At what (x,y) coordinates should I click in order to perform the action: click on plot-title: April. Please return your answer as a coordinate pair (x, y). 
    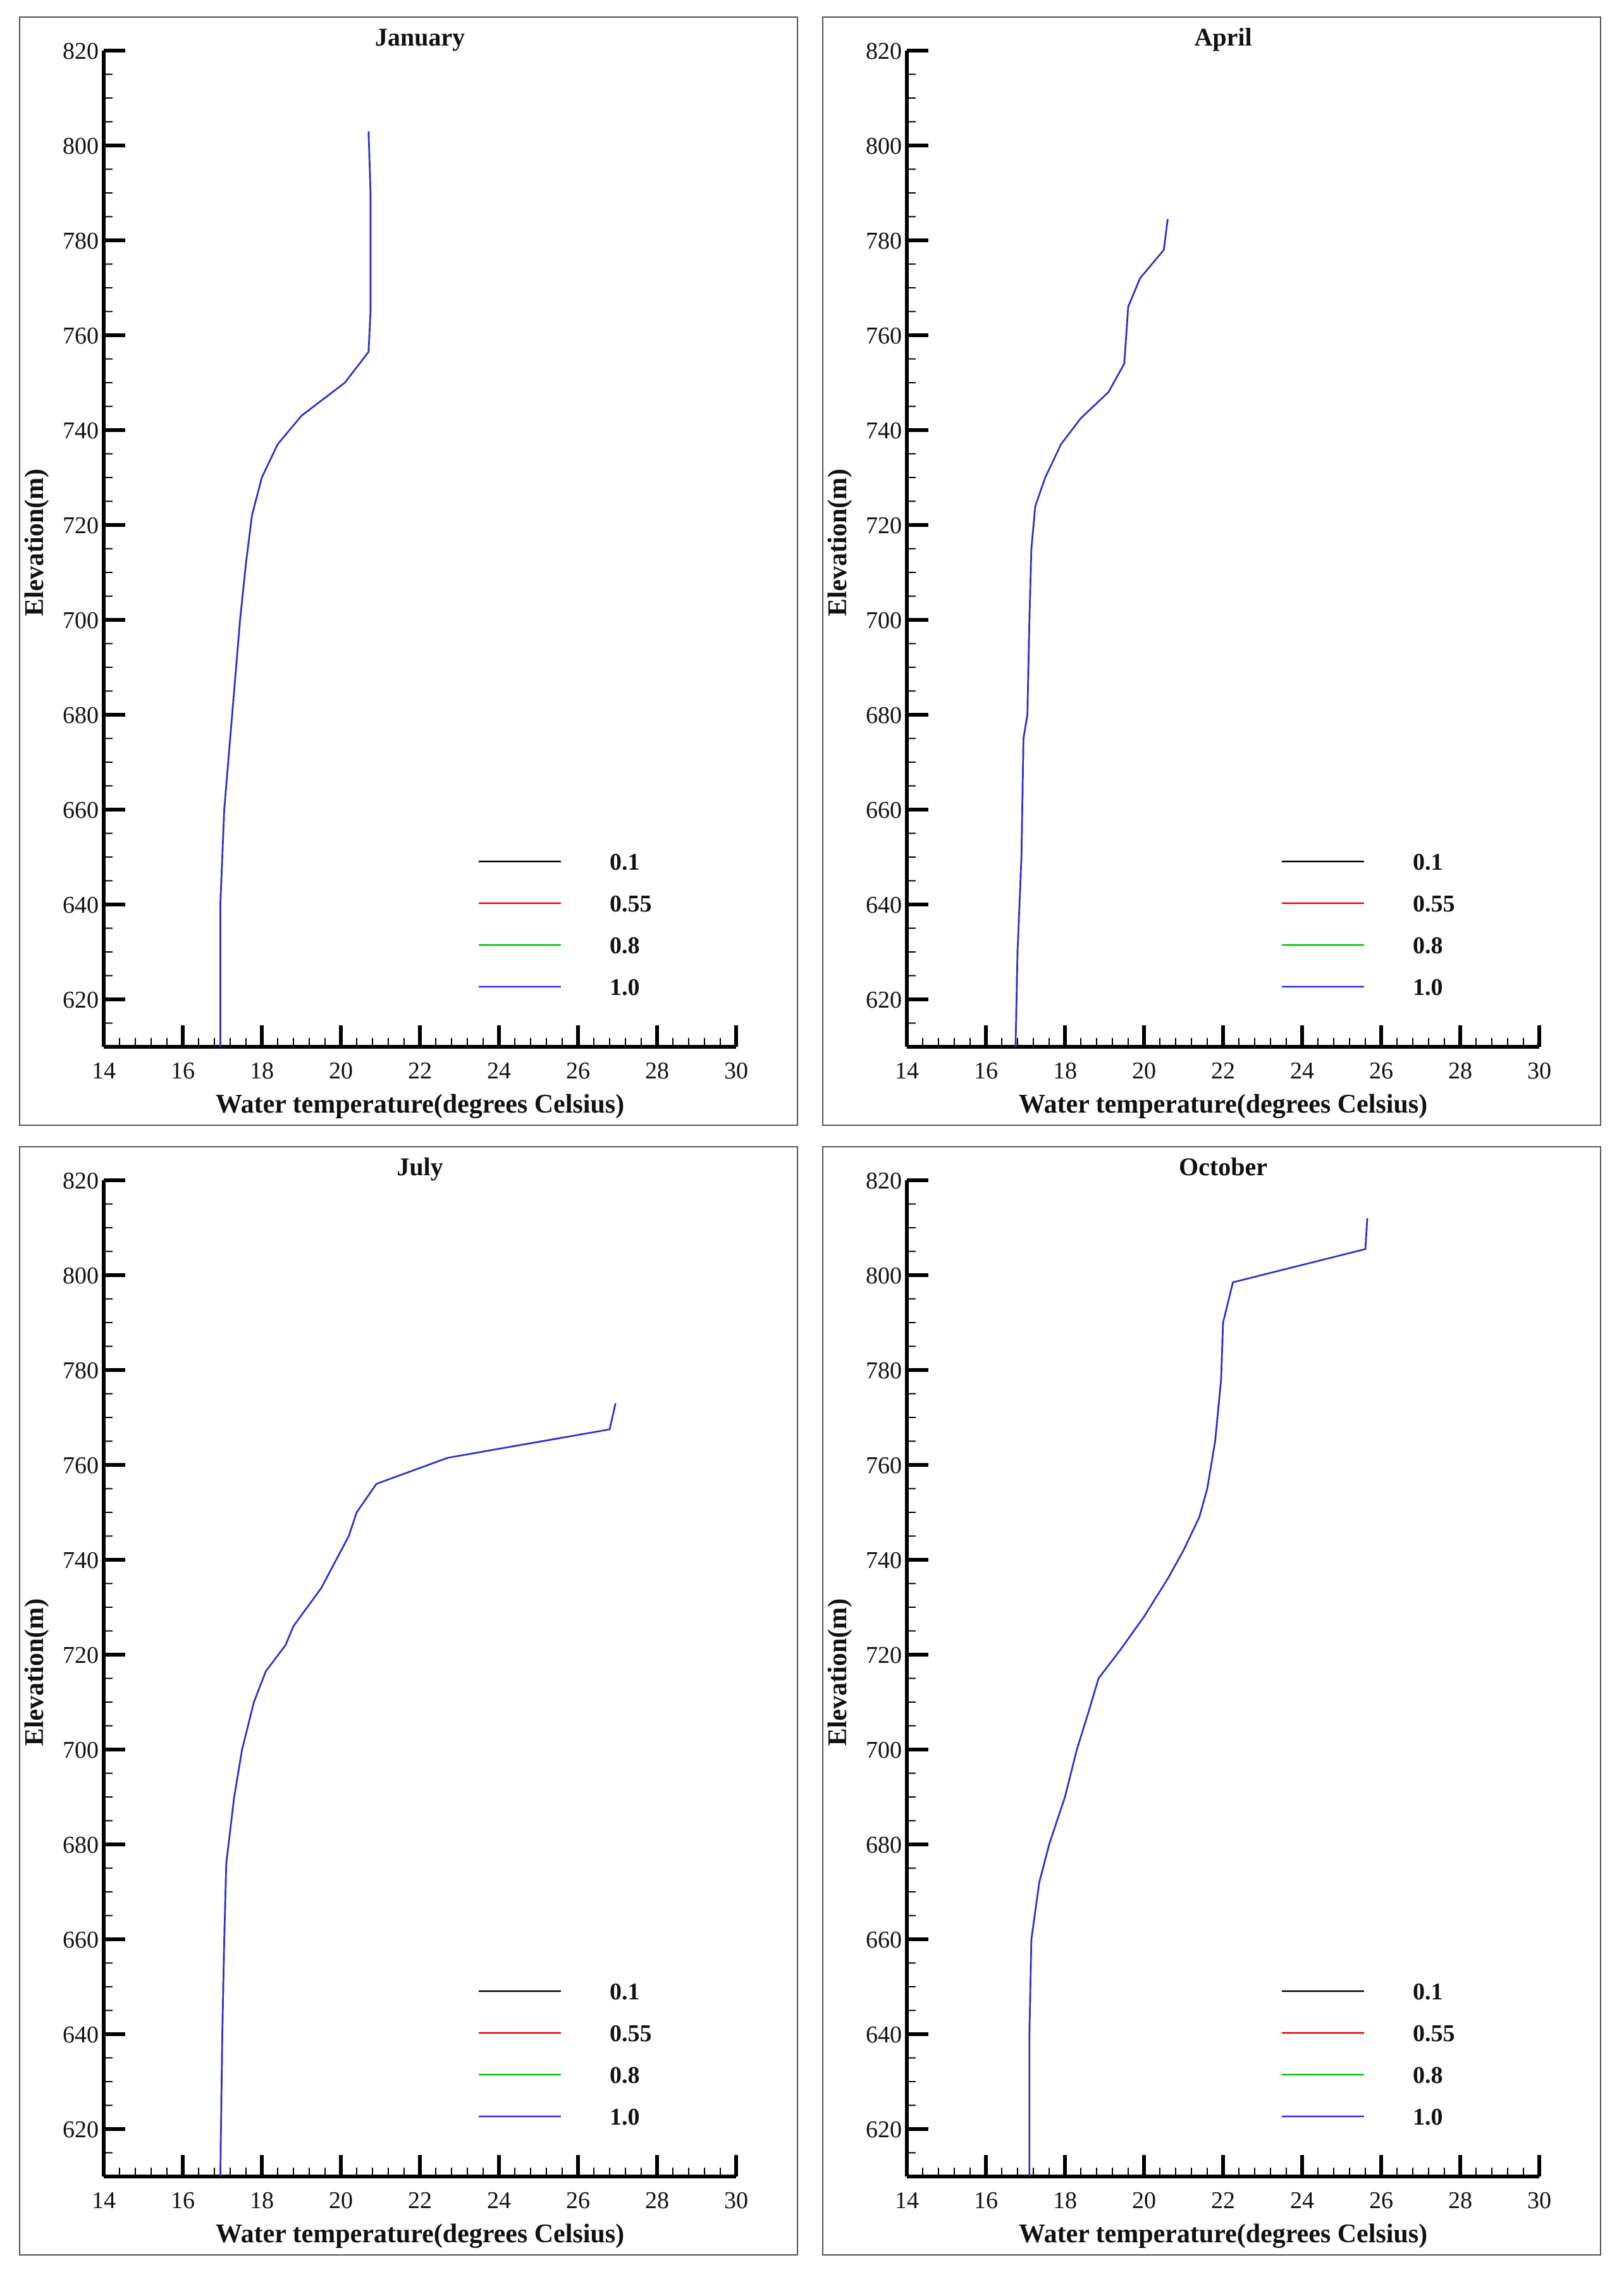
    Looking at the image, I should click on (1223, 37).